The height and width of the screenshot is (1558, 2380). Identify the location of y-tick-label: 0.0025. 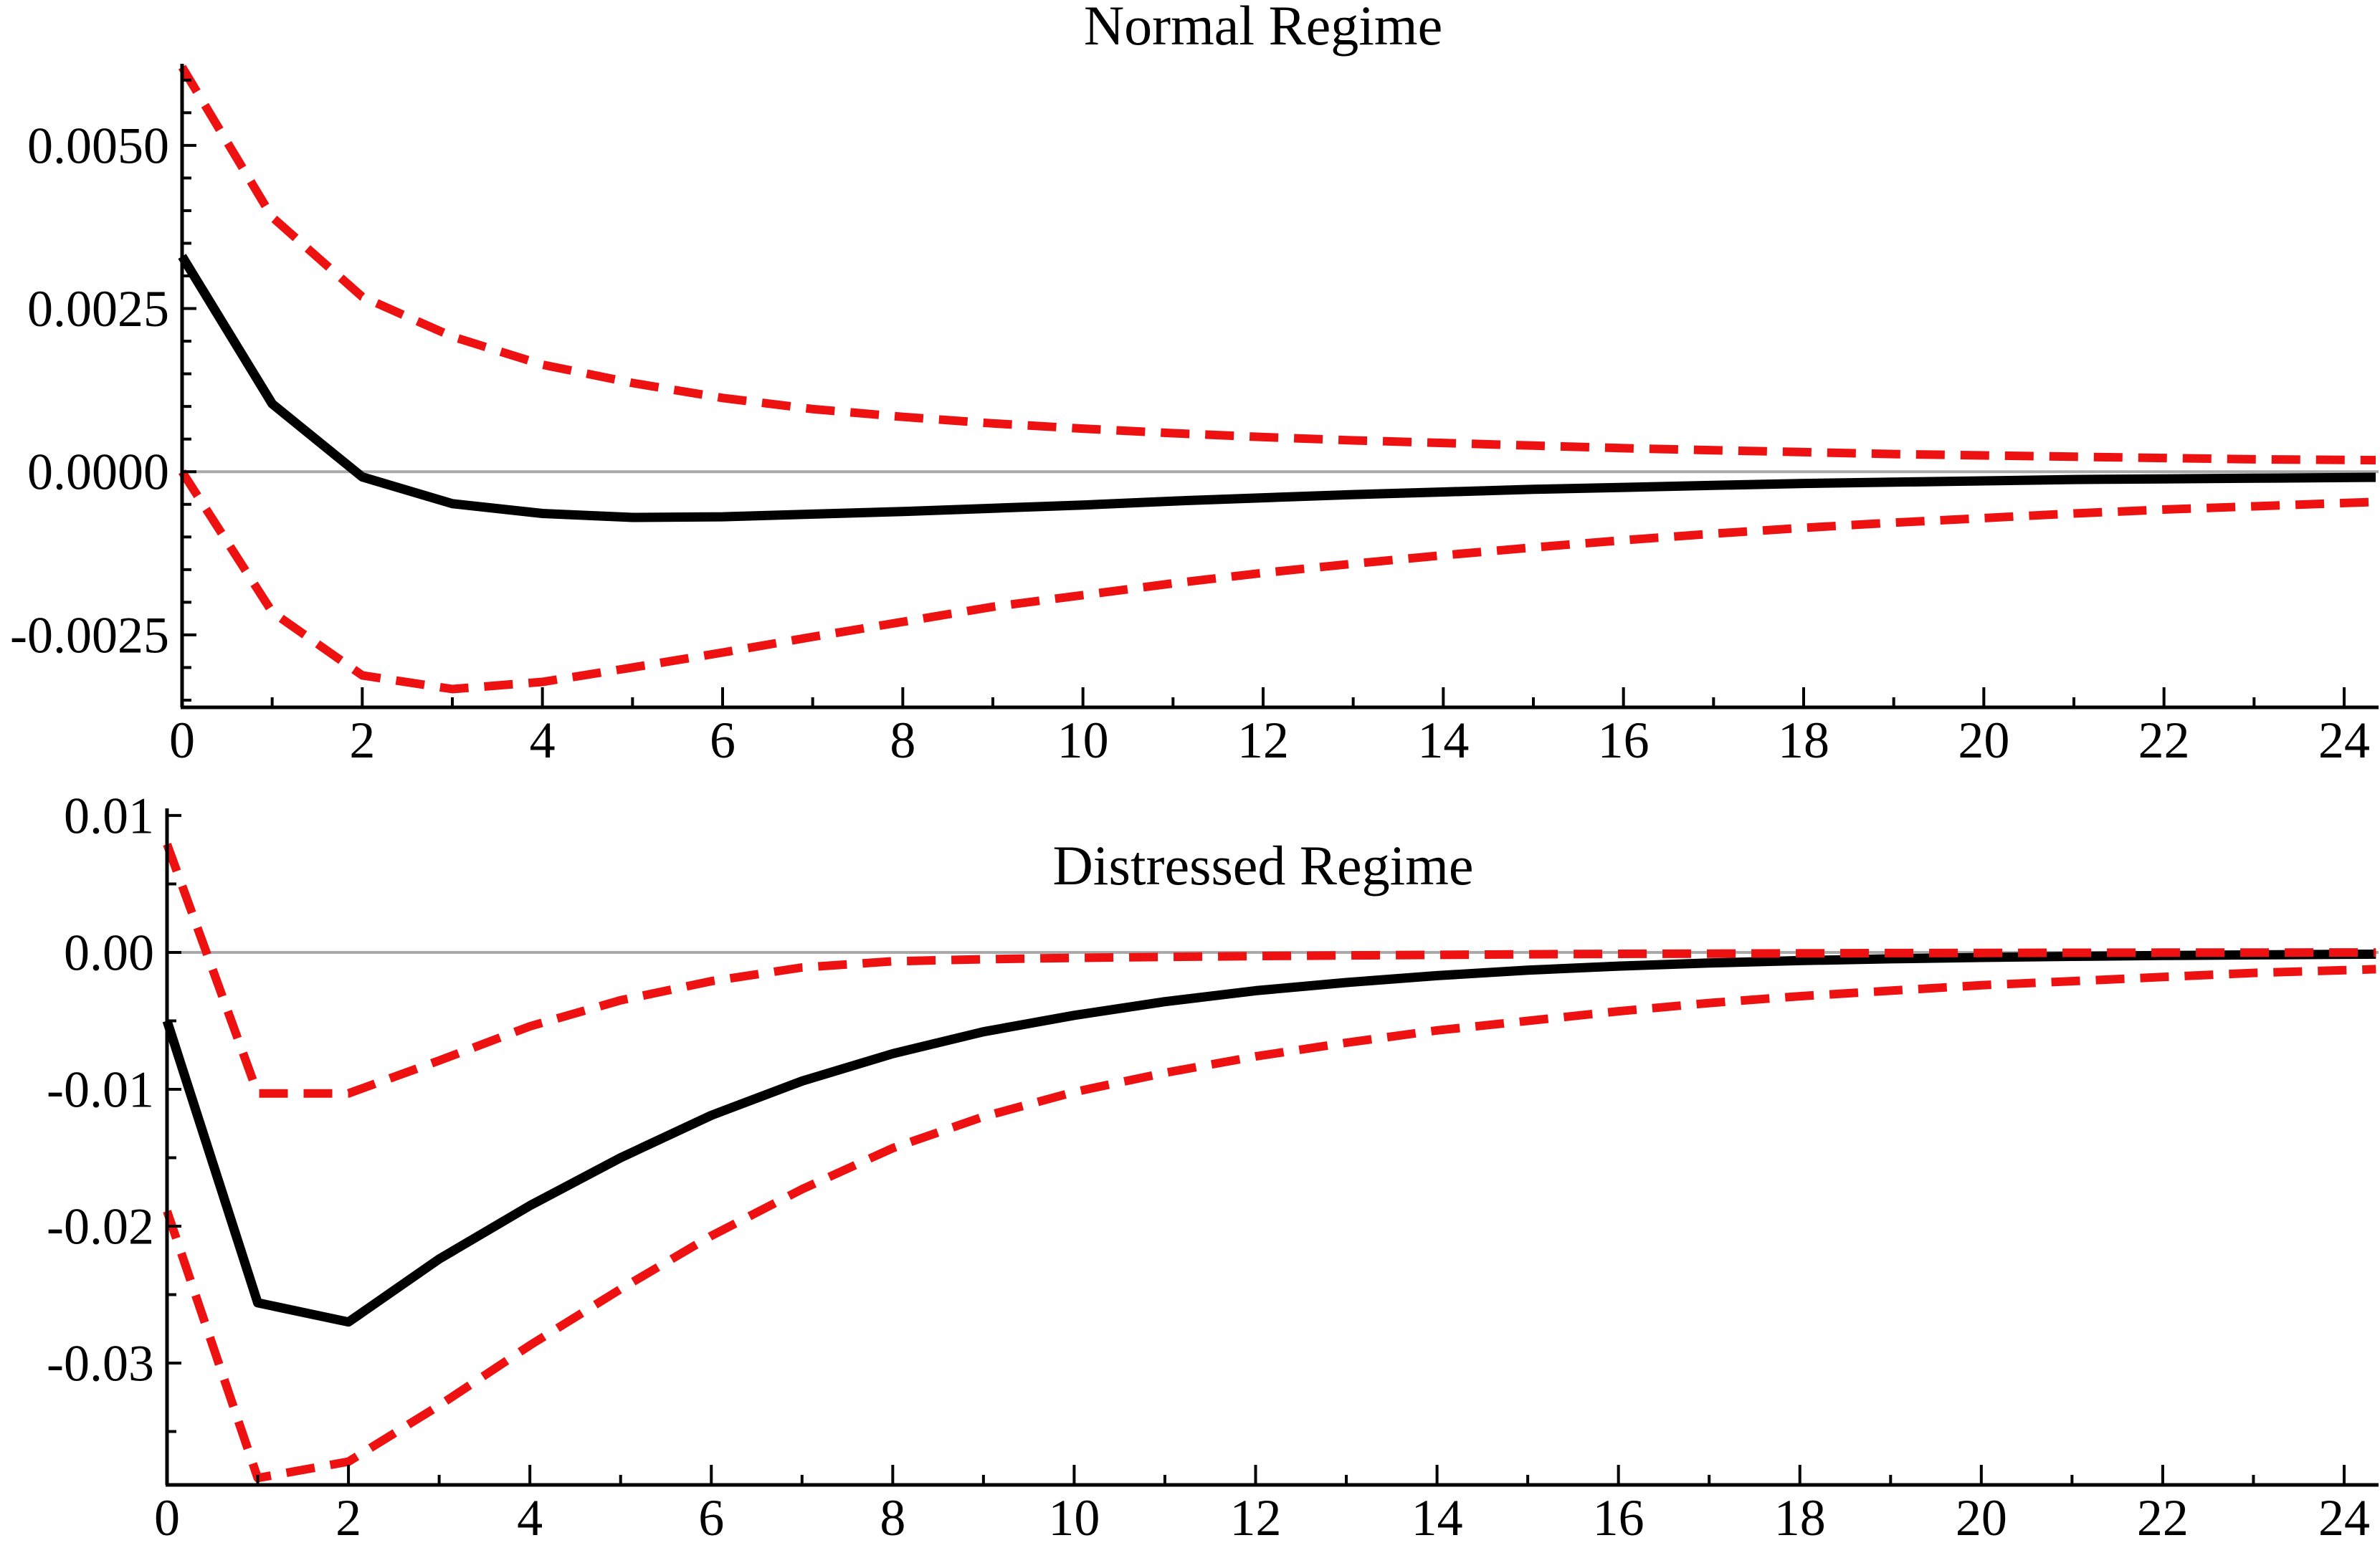
(98, 309).